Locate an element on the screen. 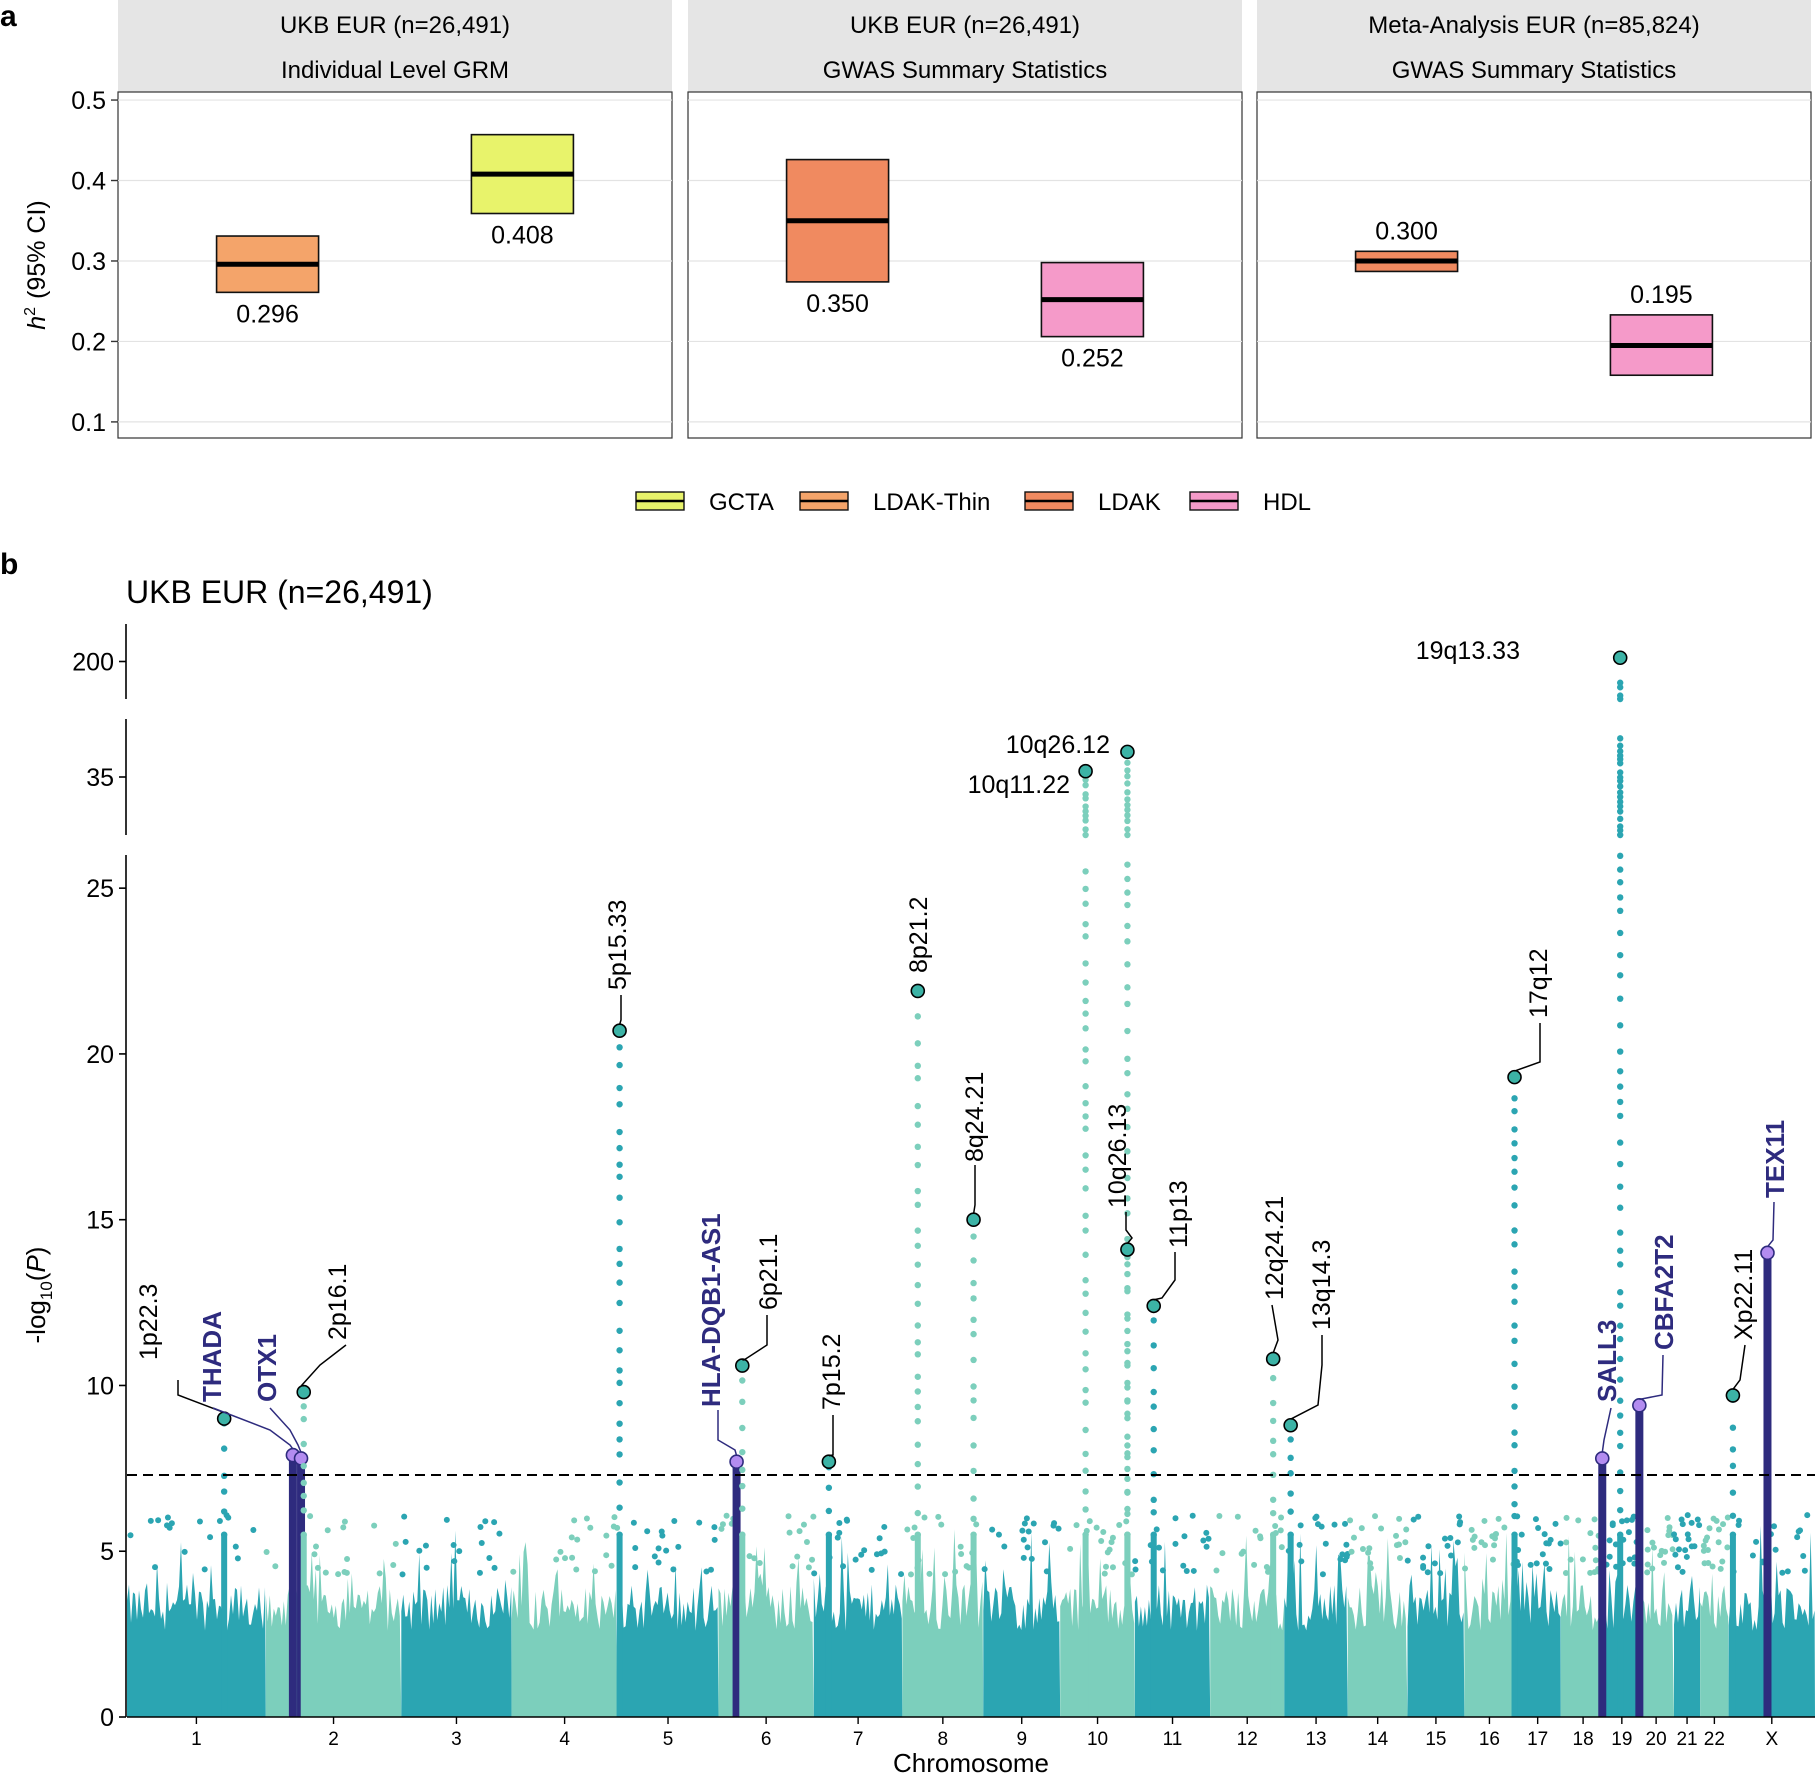 The height and width of the screenshot is (1777, 1819). locus-column is located at coordinates (1153, 1625).